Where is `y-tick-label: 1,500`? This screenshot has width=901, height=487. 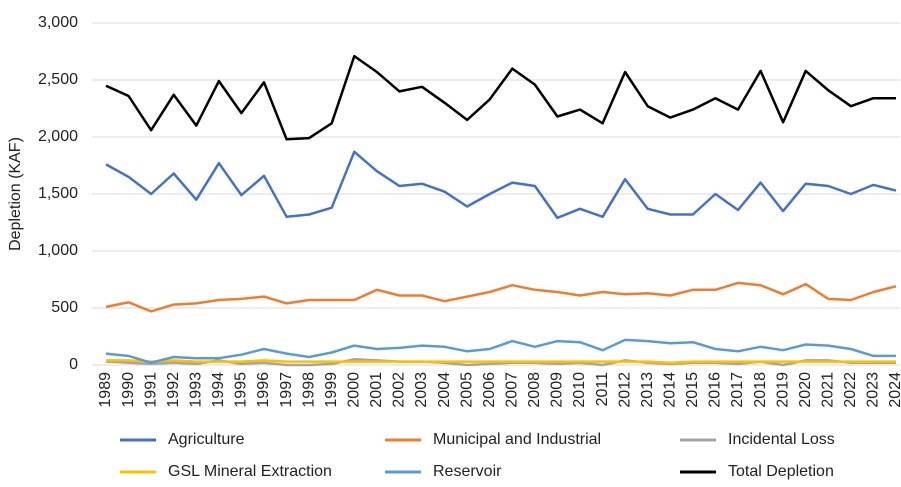 y-tick-label: 1,500 is located at coordinates (58, 193).